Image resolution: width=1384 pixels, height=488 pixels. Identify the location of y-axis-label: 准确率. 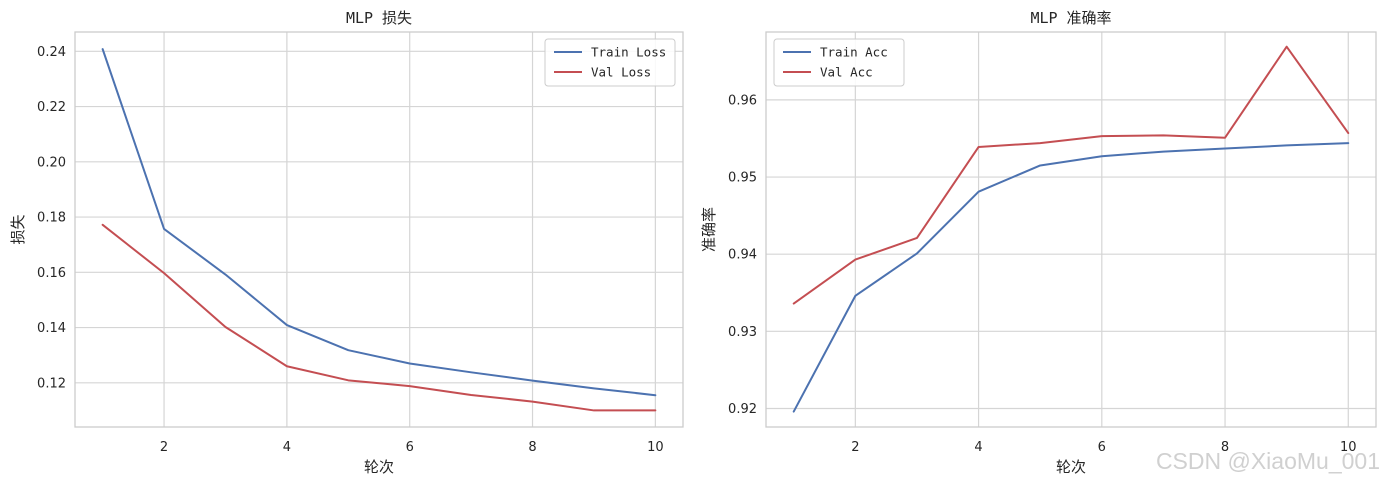
(709, 229).